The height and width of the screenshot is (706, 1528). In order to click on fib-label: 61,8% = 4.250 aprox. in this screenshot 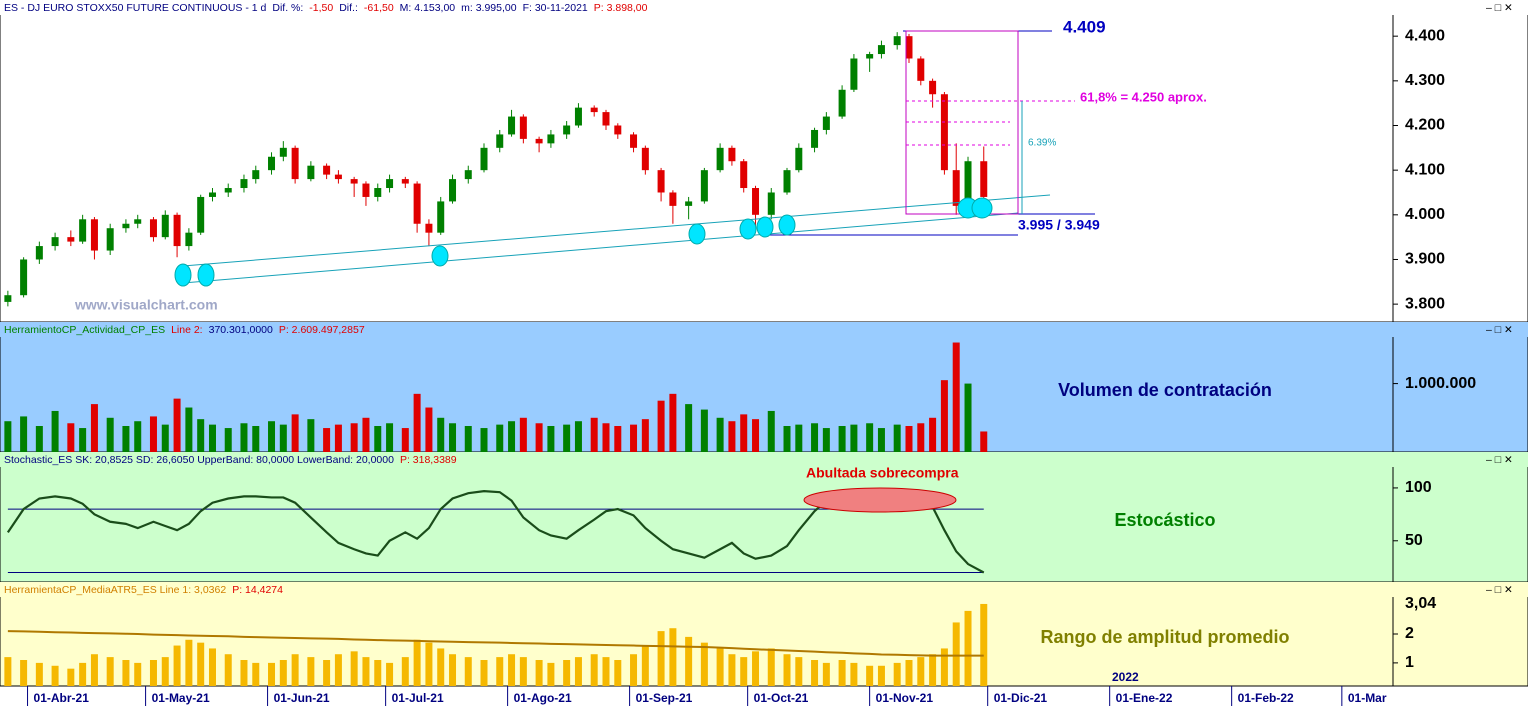, I will do `click(1143, 96)`.